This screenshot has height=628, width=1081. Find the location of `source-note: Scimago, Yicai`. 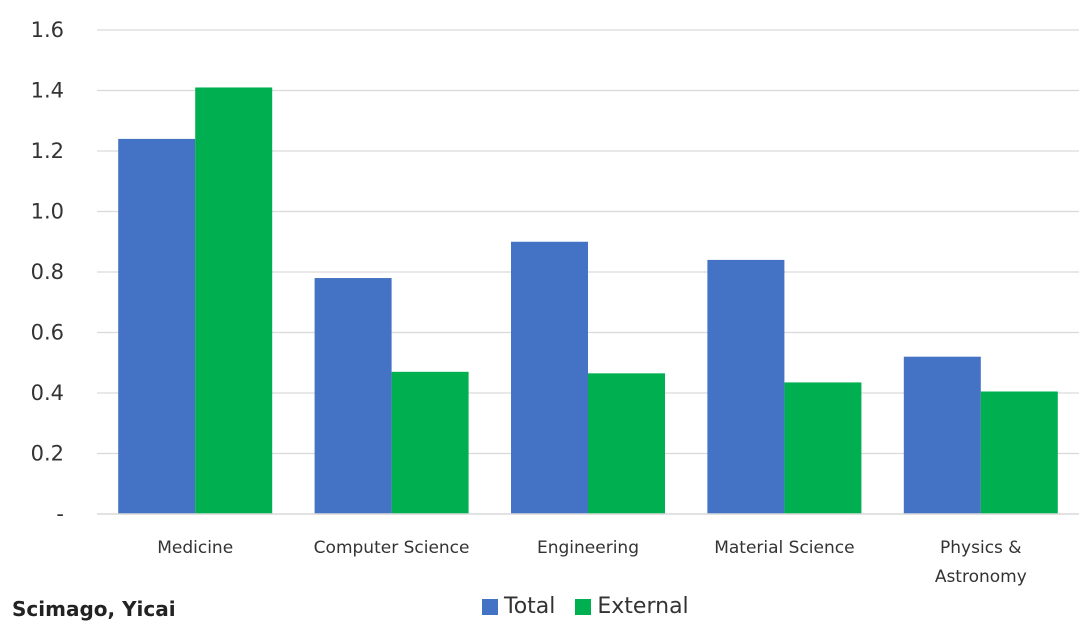

source-note: Scimago, Yicai is located at coordinates (94, 609).